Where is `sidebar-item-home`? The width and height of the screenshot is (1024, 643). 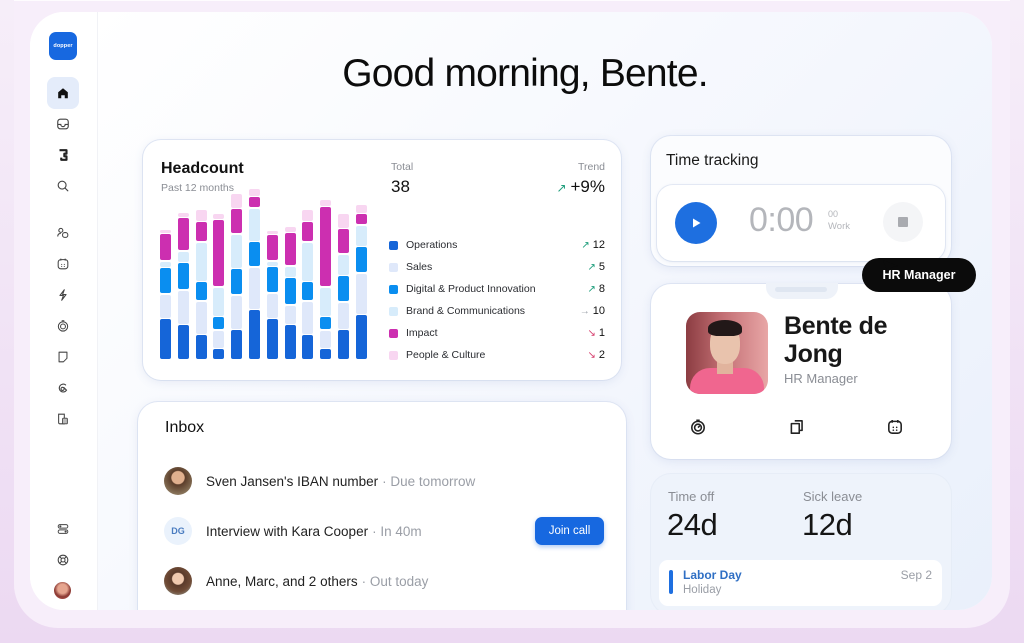 sidebar-item-home is located at coordinates (63, 93).